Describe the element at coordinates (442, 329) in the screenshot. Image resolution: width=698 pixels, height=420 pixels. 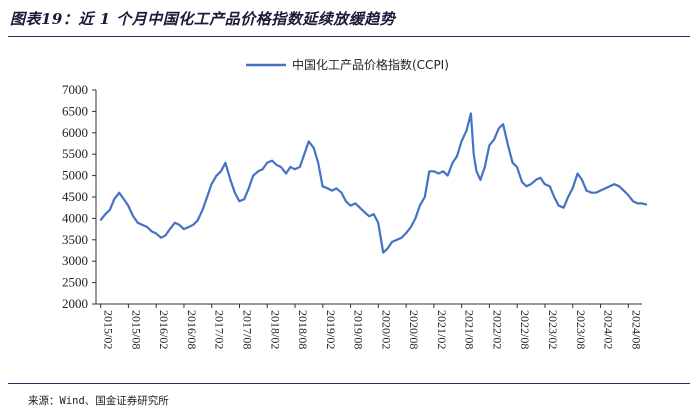
I see `x-tick-label: 2021/02` at that location.